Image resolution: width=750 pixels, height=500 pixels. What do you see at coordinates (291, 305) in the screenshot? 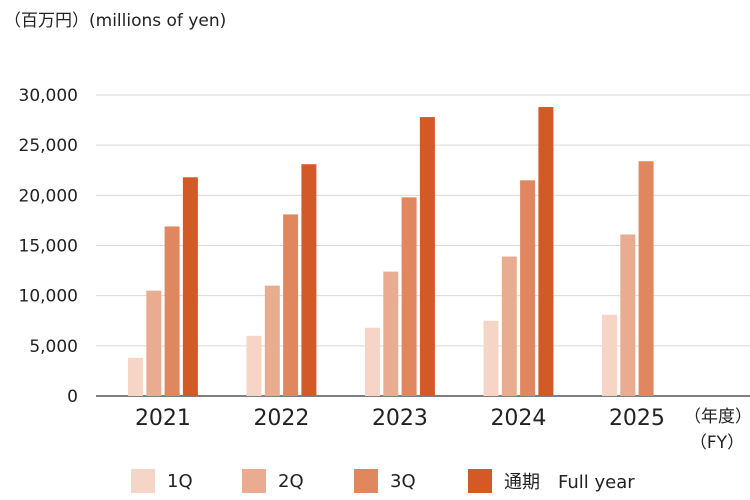
I see `bar-3q-2022` at bounding box center [291, 305].